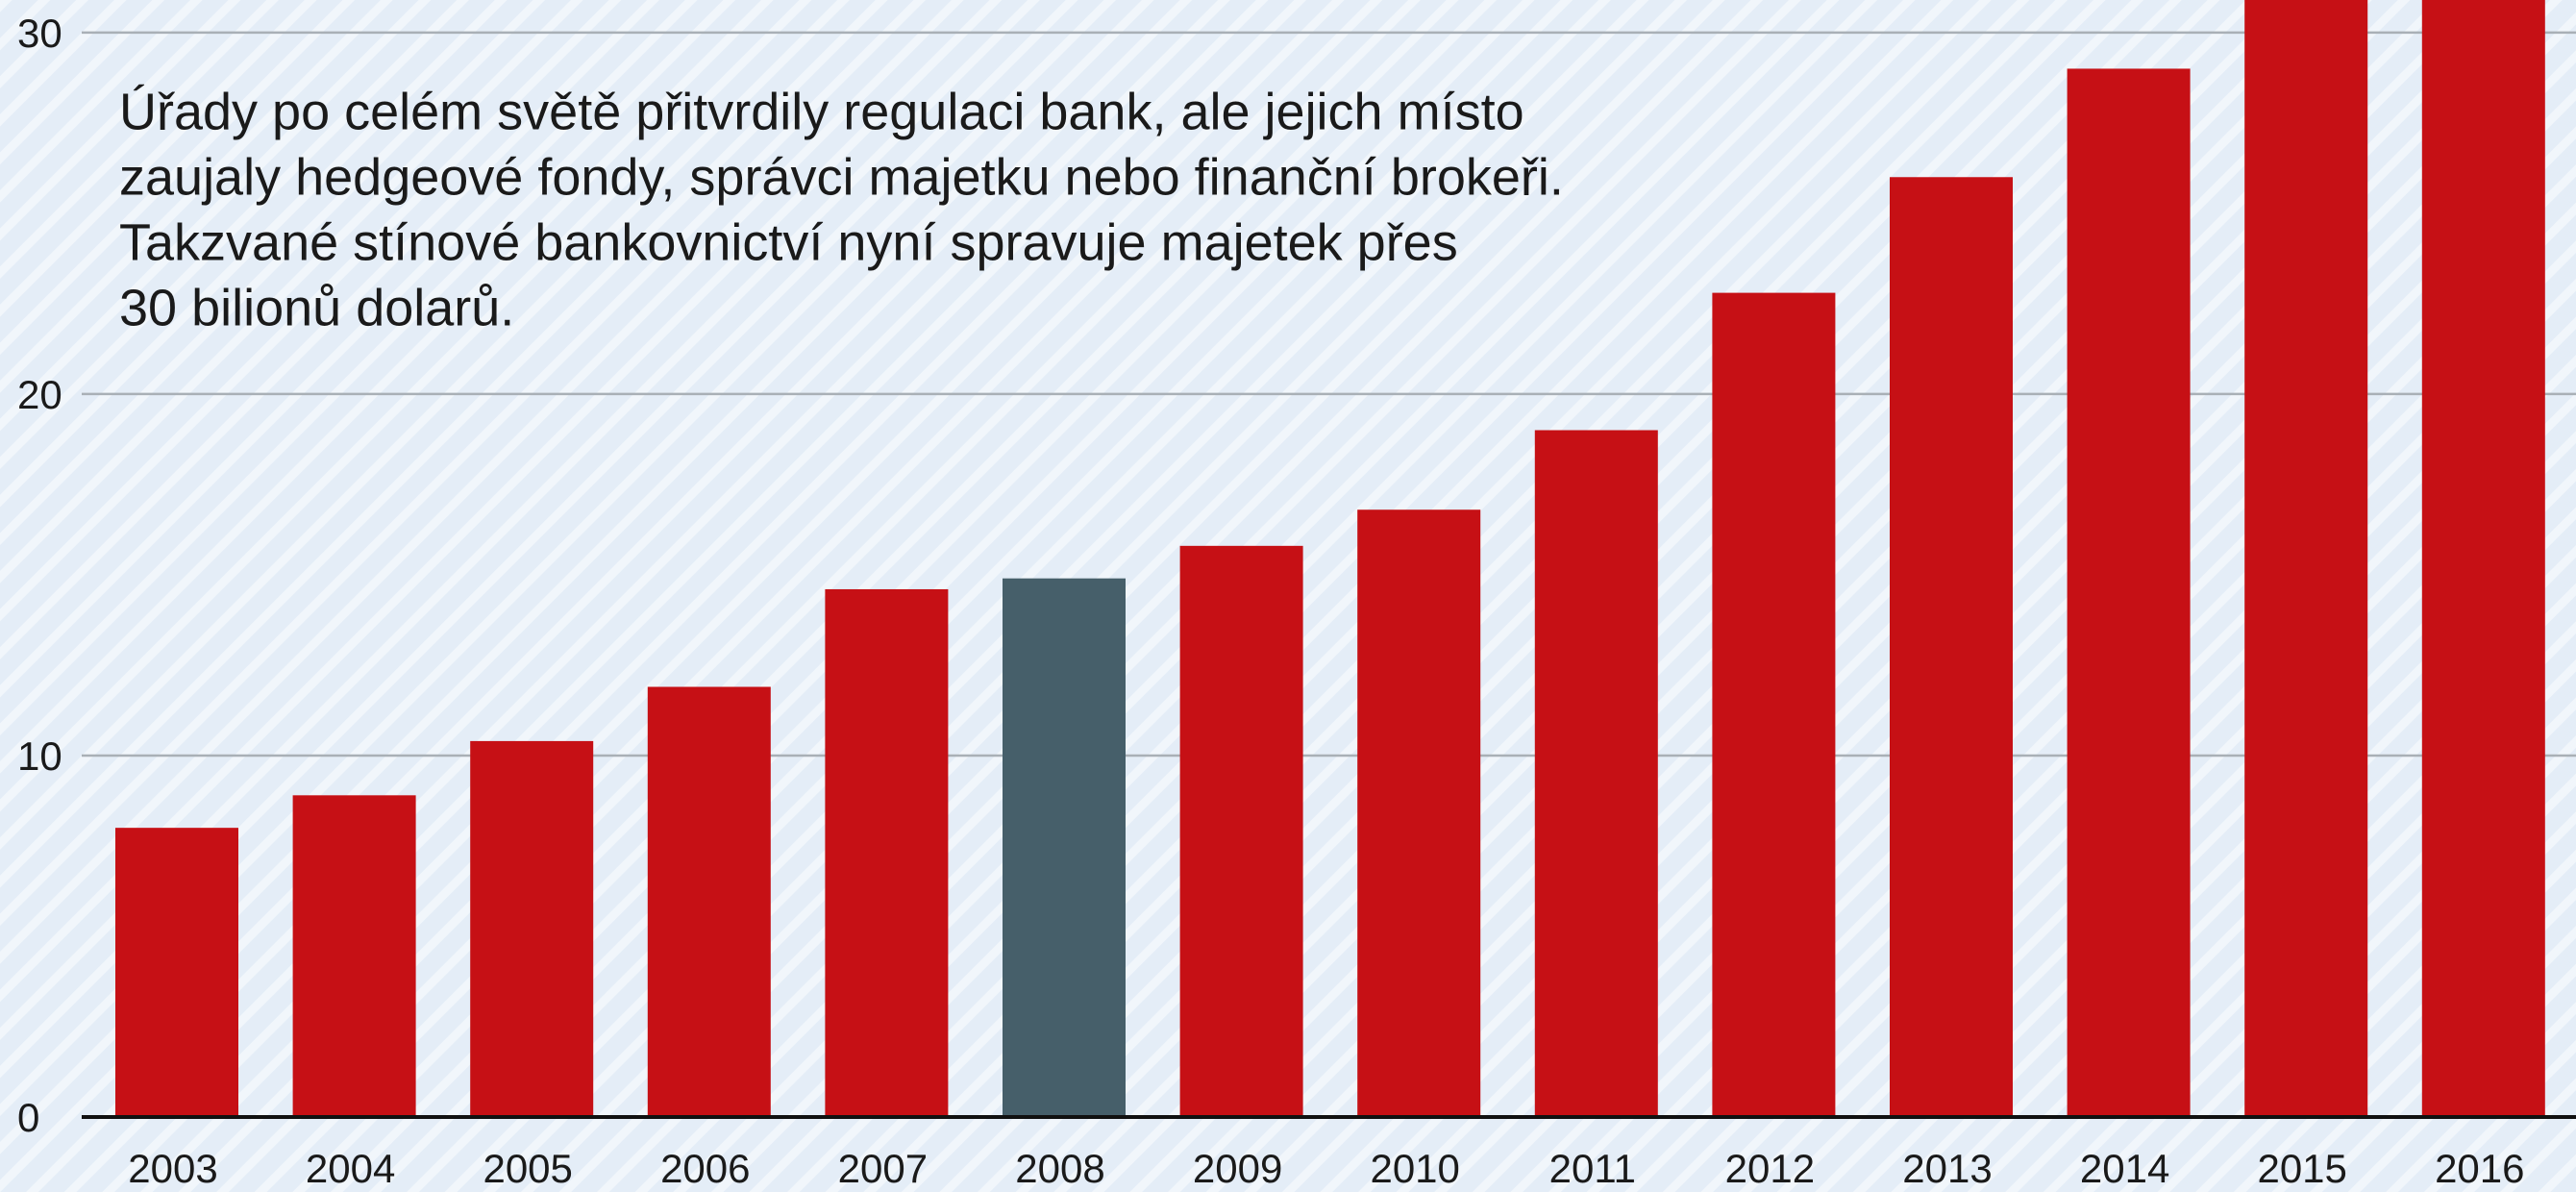 The image size is (2576, 1192). What do you see at coordinates (2125, 1168) in the screenshot?
I see `x-tick-label: 2014` at bounding box center [2125, 1168].